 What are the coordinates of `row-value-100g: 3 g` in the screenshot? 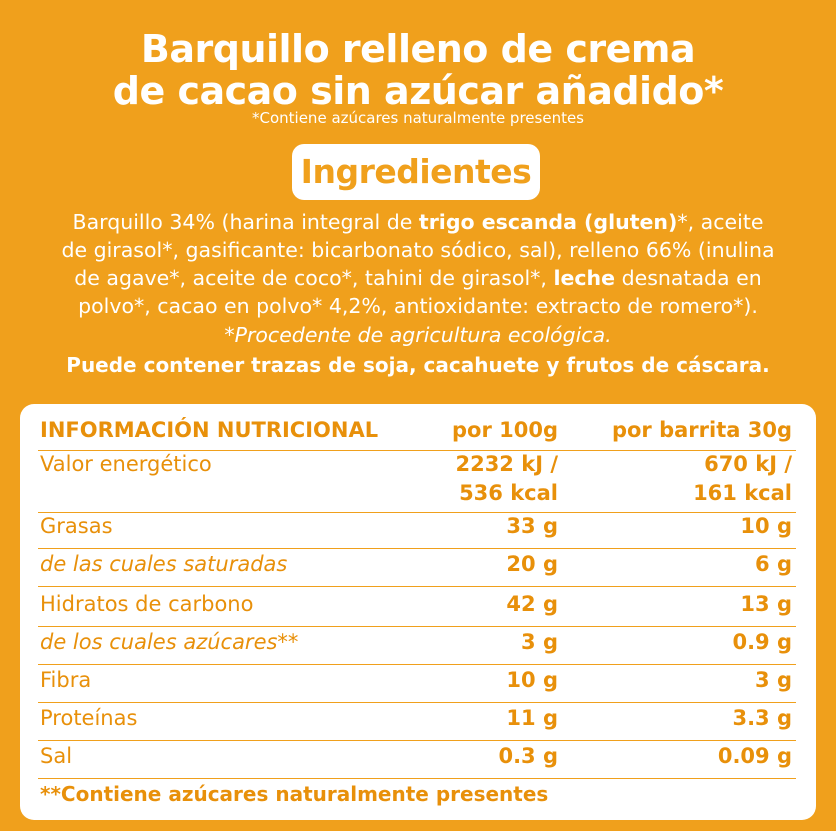 It's located at (539, 642).